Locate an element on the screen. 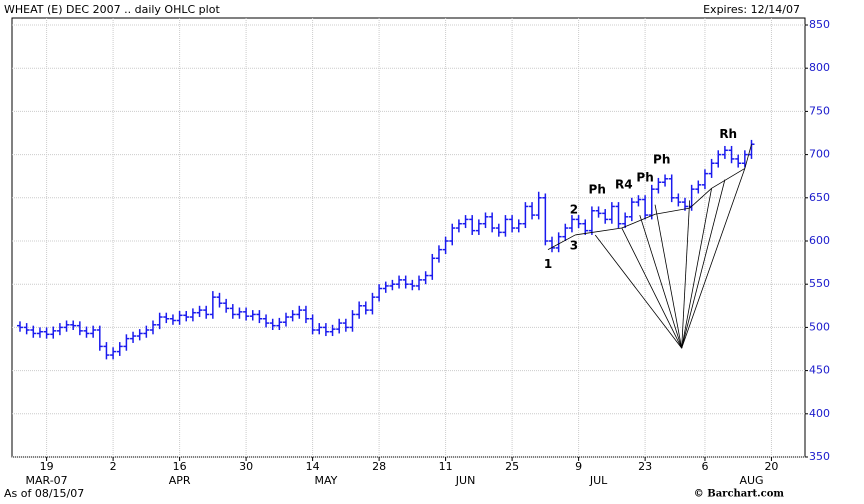  x-tick-label: 9 is located at coordinates (578, 466).